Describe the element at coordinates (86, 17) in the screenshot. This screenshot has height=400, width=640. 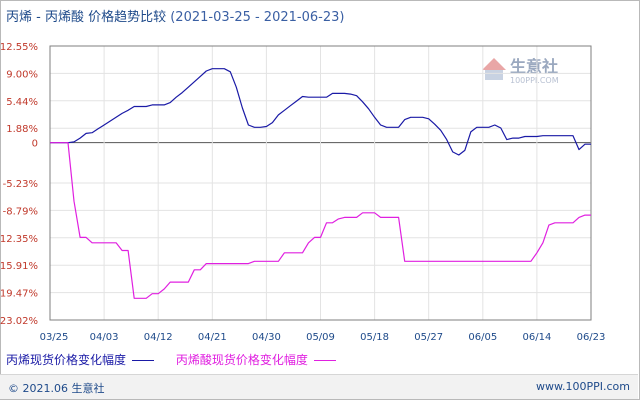
I see `title-text: 丙烯 - 丙烯酸 价格趋势比较` at that location.